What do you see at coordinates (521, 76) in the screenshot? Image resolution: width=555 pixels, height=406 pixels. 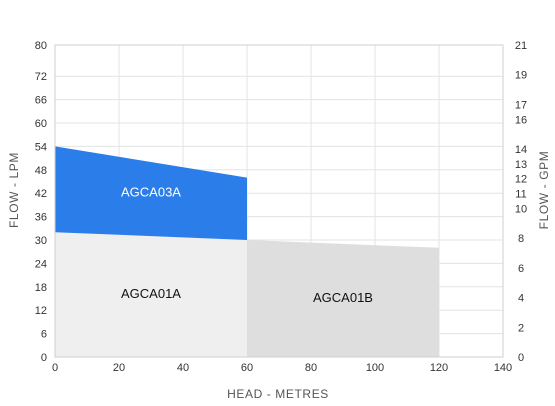 I see `right-y-tick-label-19: 19` at bounding box center [521, 76].